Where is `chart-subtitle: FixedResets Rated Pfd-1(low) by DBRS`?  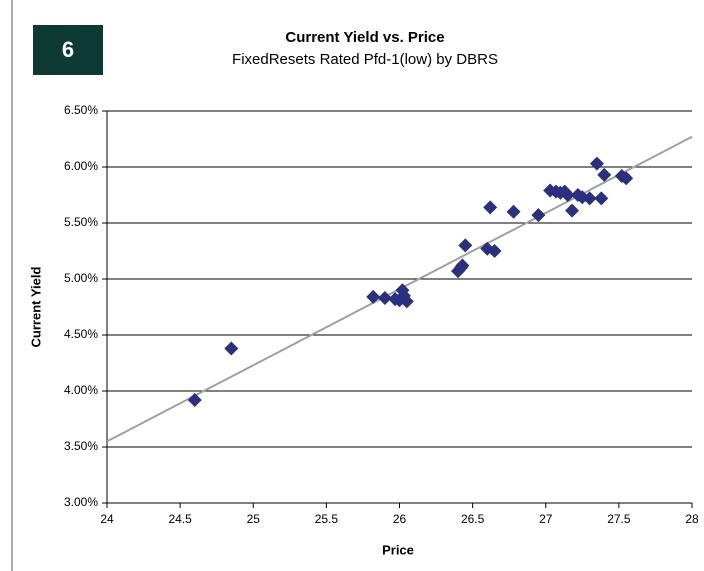
chart-subtitle: FixedResets Rated Pfd-1(low) by DBRS is located at coordinates (365, 59).